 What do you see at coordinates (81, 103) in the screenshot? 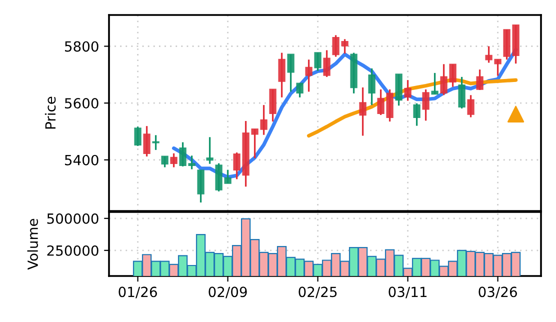
I see `y-tick-label: 5600` at bounding box center [81, 103].